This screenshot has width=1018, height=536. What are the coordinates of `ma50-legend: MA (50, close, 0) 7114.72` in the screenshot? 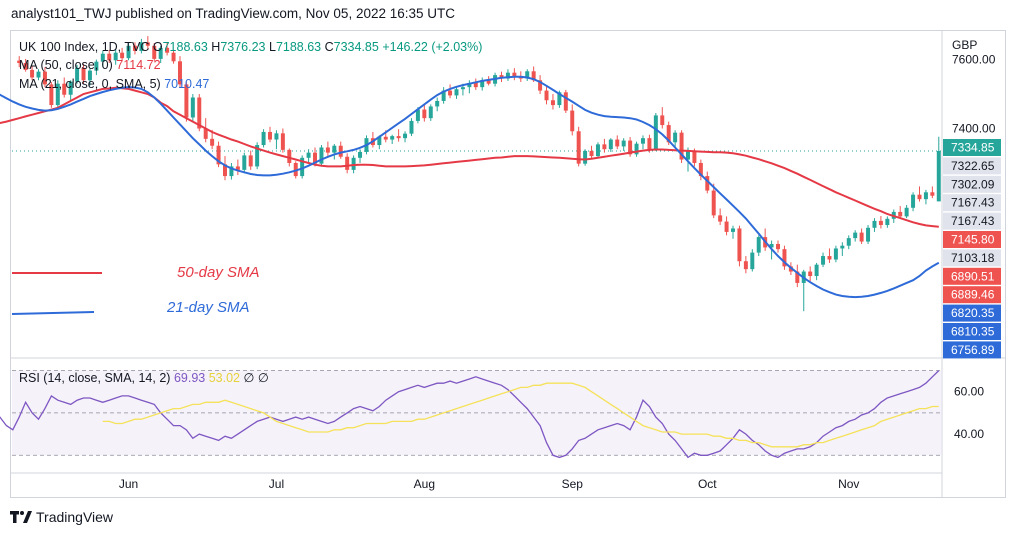 It's located at (90, 65).